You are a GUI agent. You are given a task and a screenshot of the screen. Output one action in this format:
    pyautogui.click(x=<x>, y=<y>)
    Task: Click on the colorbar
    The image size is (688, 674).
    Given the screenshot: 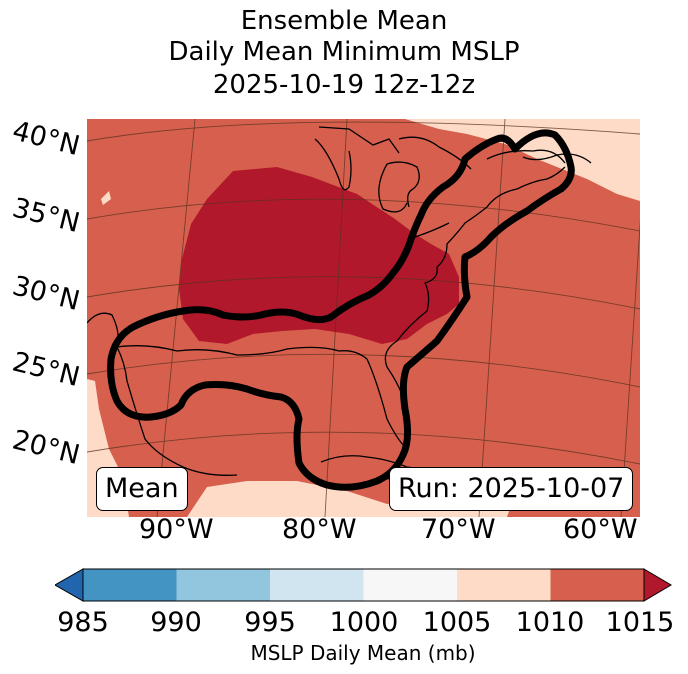 What is the action you would take?
    pyautogui.click(x=363, y=585)
    